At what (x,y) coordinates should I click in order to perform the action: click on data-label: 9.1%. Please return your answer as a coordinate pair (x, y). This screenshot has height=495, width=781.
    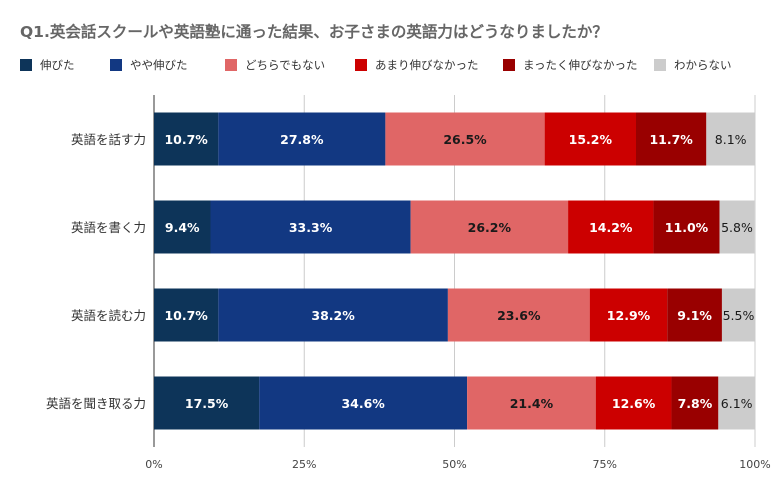
    Looking at the image, I should click on (694, 315).